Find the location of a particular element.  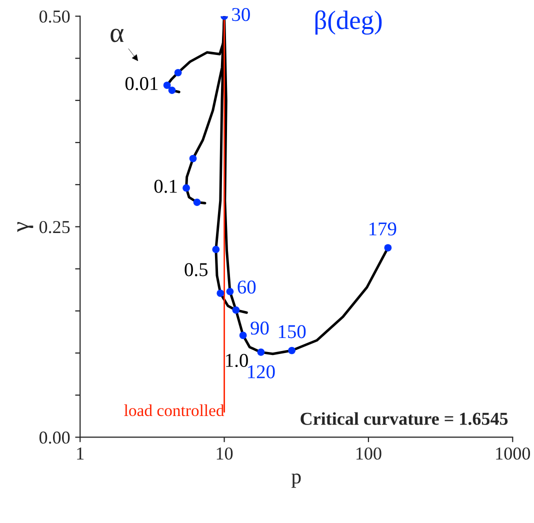

x-tick-label: 100 is located at coordinates (369, 453).